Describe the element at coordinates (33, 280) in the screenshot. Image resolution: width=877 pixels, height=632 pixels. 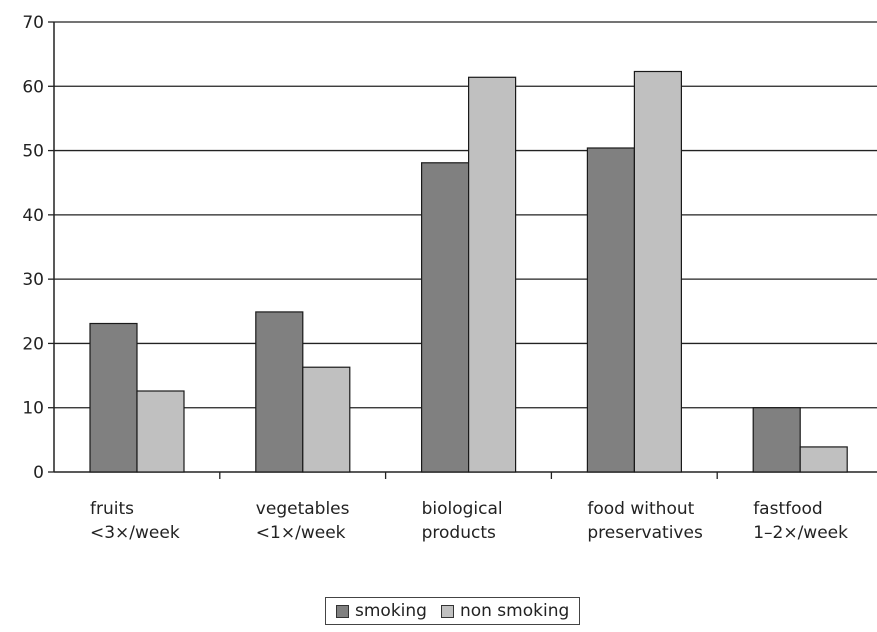
I see `y-tick-label: 30` at that location.